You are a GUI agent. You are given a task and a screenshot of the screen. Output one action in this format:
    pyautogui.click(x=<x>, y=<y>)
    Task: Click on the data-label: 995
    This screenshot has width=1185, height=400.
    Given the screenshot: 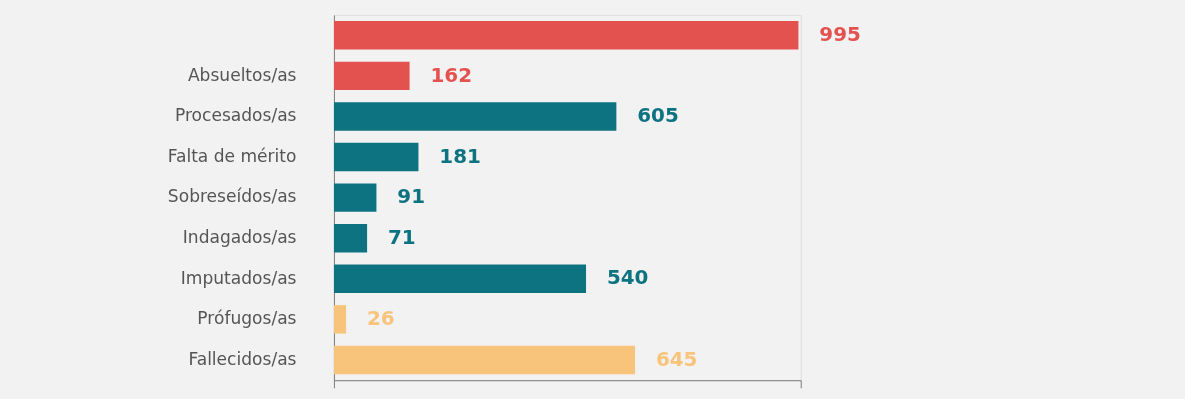 What is the action you would take?
    pyautogui.click(x=840, y=34)
    